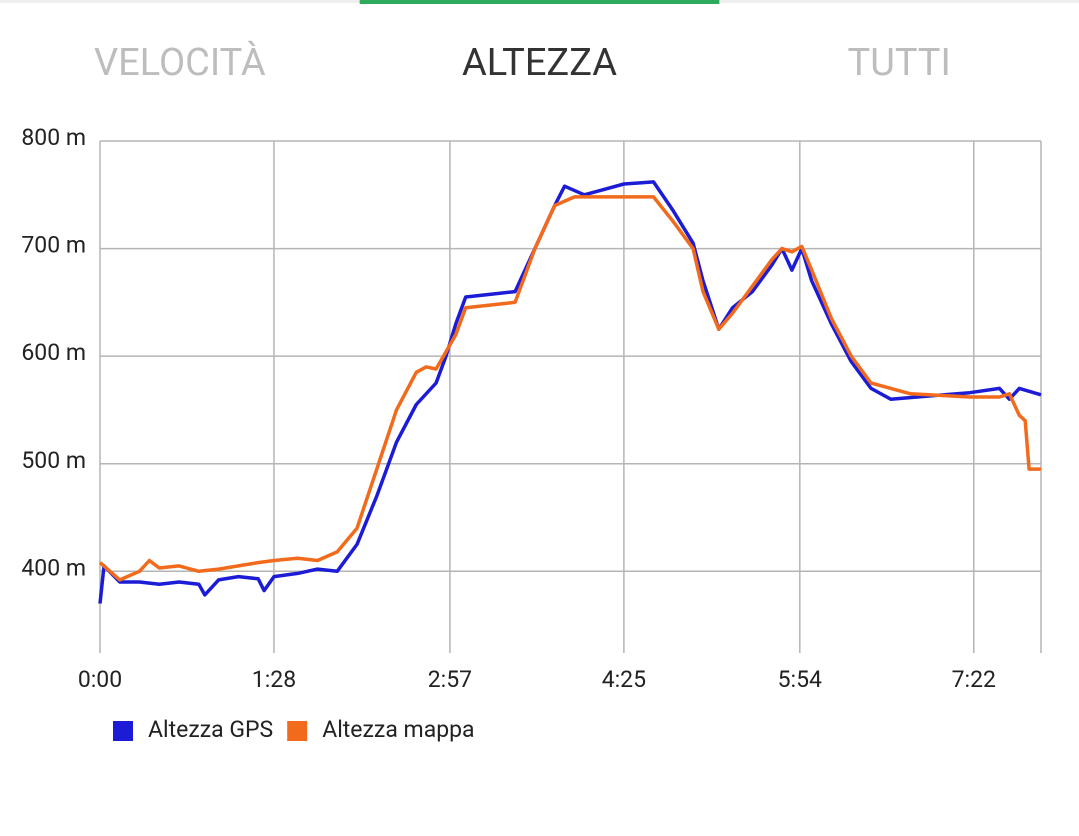  I want to click on legend-label: Altezza mappa, so click(398, 729).